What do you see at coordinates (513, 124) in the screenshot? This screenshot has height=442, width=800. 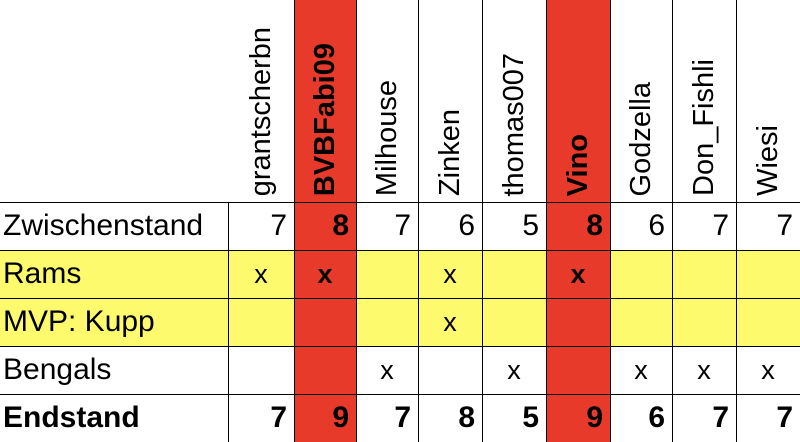 I see `player-name: thomas007` at bounding box center [513, 124].